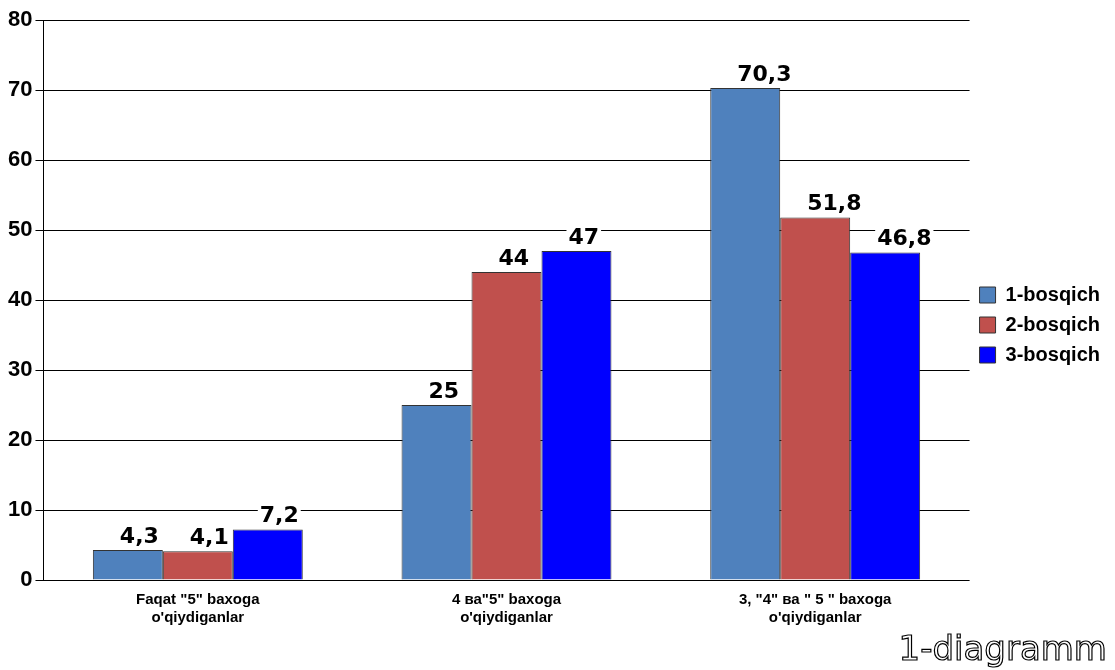 Image resolution: width=1115 pixels, height=670 pixels. What do you see at coordinates (20, 19) in the screenshot?
I see `y-tick-label: 80` at bounding box center [20, 19].